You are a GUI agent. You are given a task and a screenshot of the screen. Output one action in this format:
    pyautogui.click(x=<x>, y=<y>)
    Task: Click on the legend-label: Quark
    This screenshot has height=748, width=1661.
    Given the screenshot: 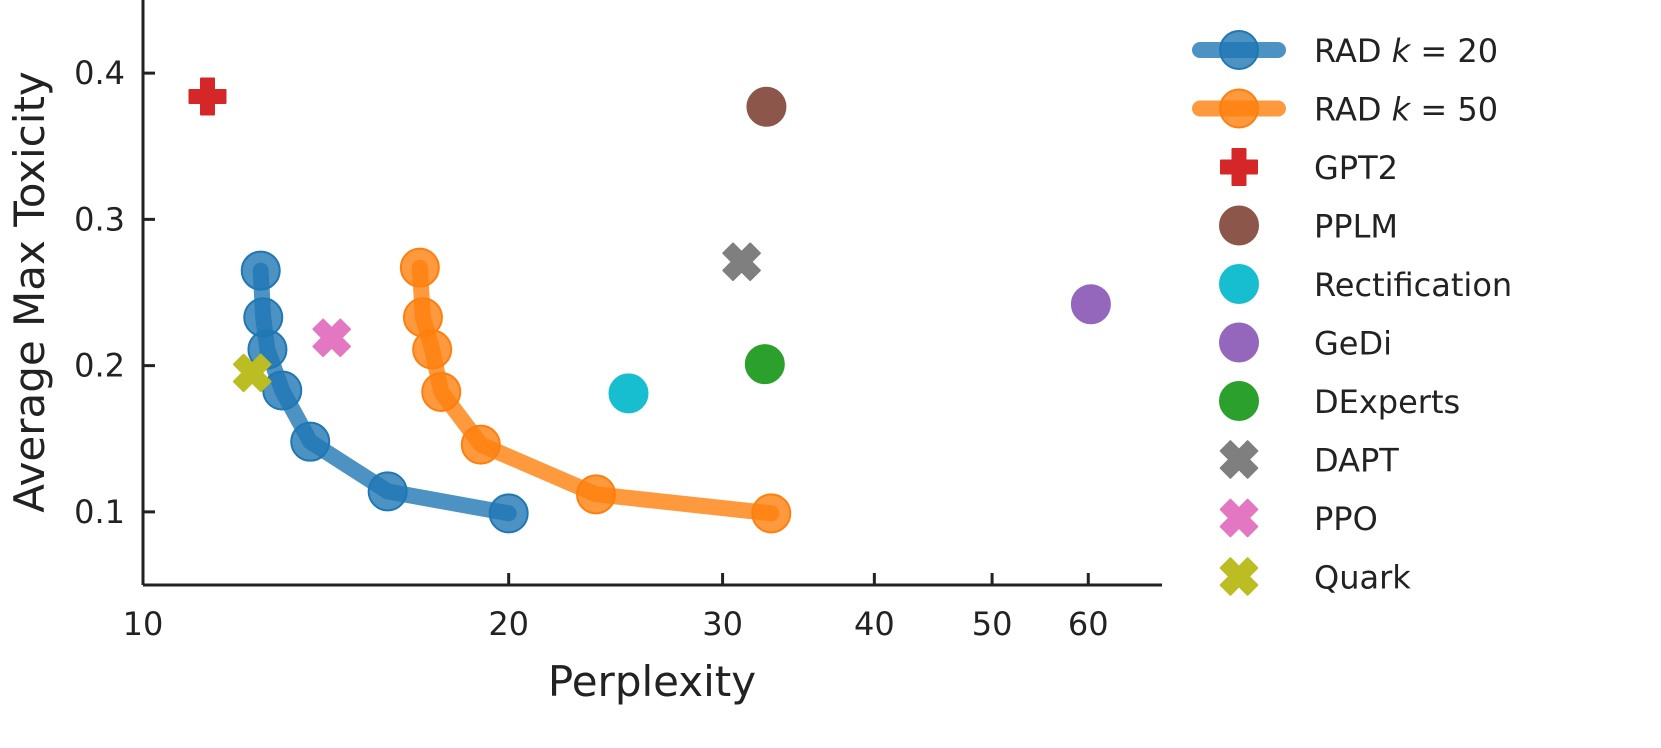 What is the action you would take?
    pyautogui.click(x=1362, y=578)
    